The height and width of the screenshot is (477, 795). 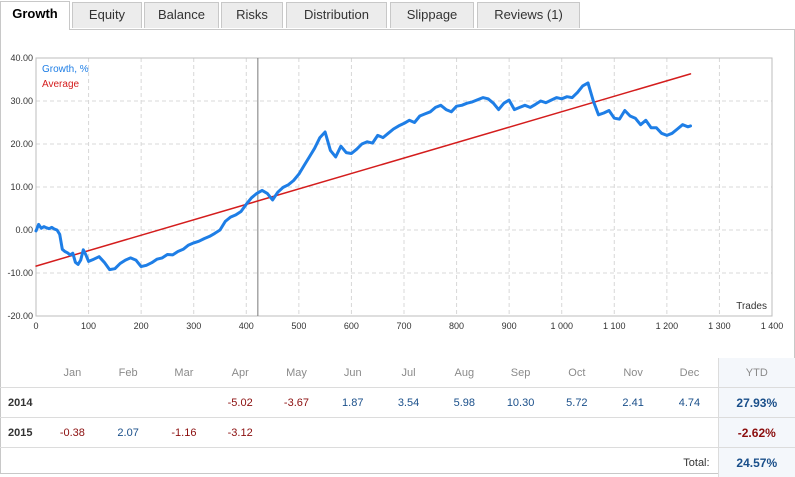 What do you see at coordinates (240, 403) in the screenshot?
I see `month-value-cell: -5.02` at bounding box center [240, 403].